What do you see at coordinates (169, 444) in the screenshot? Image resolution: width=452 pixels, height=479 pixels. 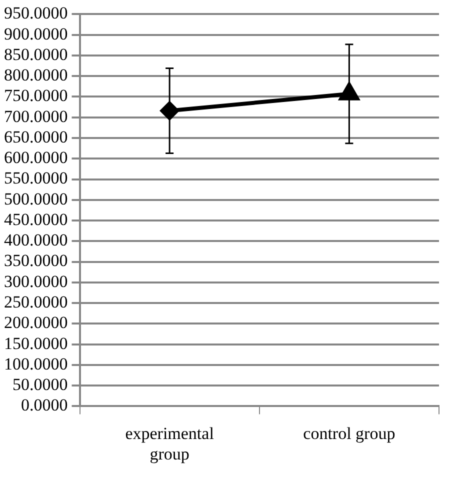 I see `x-tick-label: experimental group` at bounding box center [169, 444].